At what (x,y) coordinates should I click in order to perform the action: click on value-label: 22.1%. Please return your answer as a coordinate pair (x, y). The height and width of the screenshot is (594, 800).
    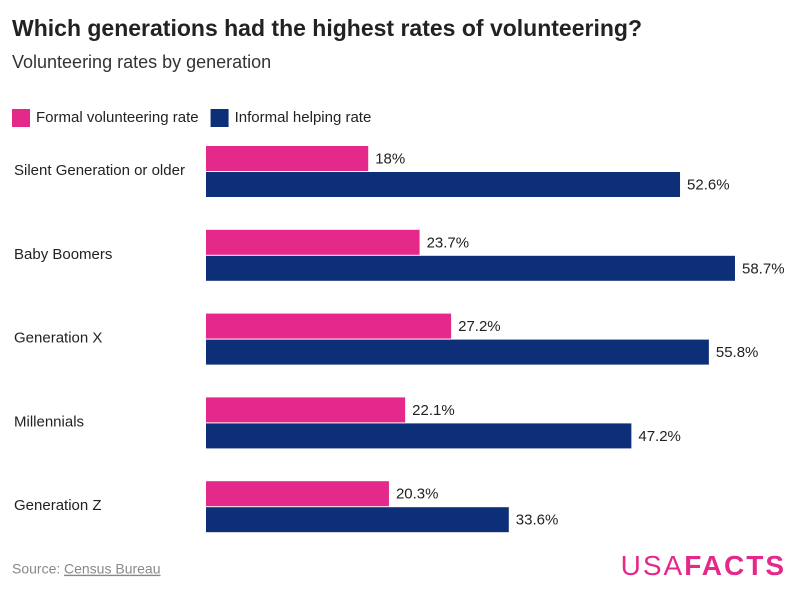
    Looking at the image, I should click on (433, 410).